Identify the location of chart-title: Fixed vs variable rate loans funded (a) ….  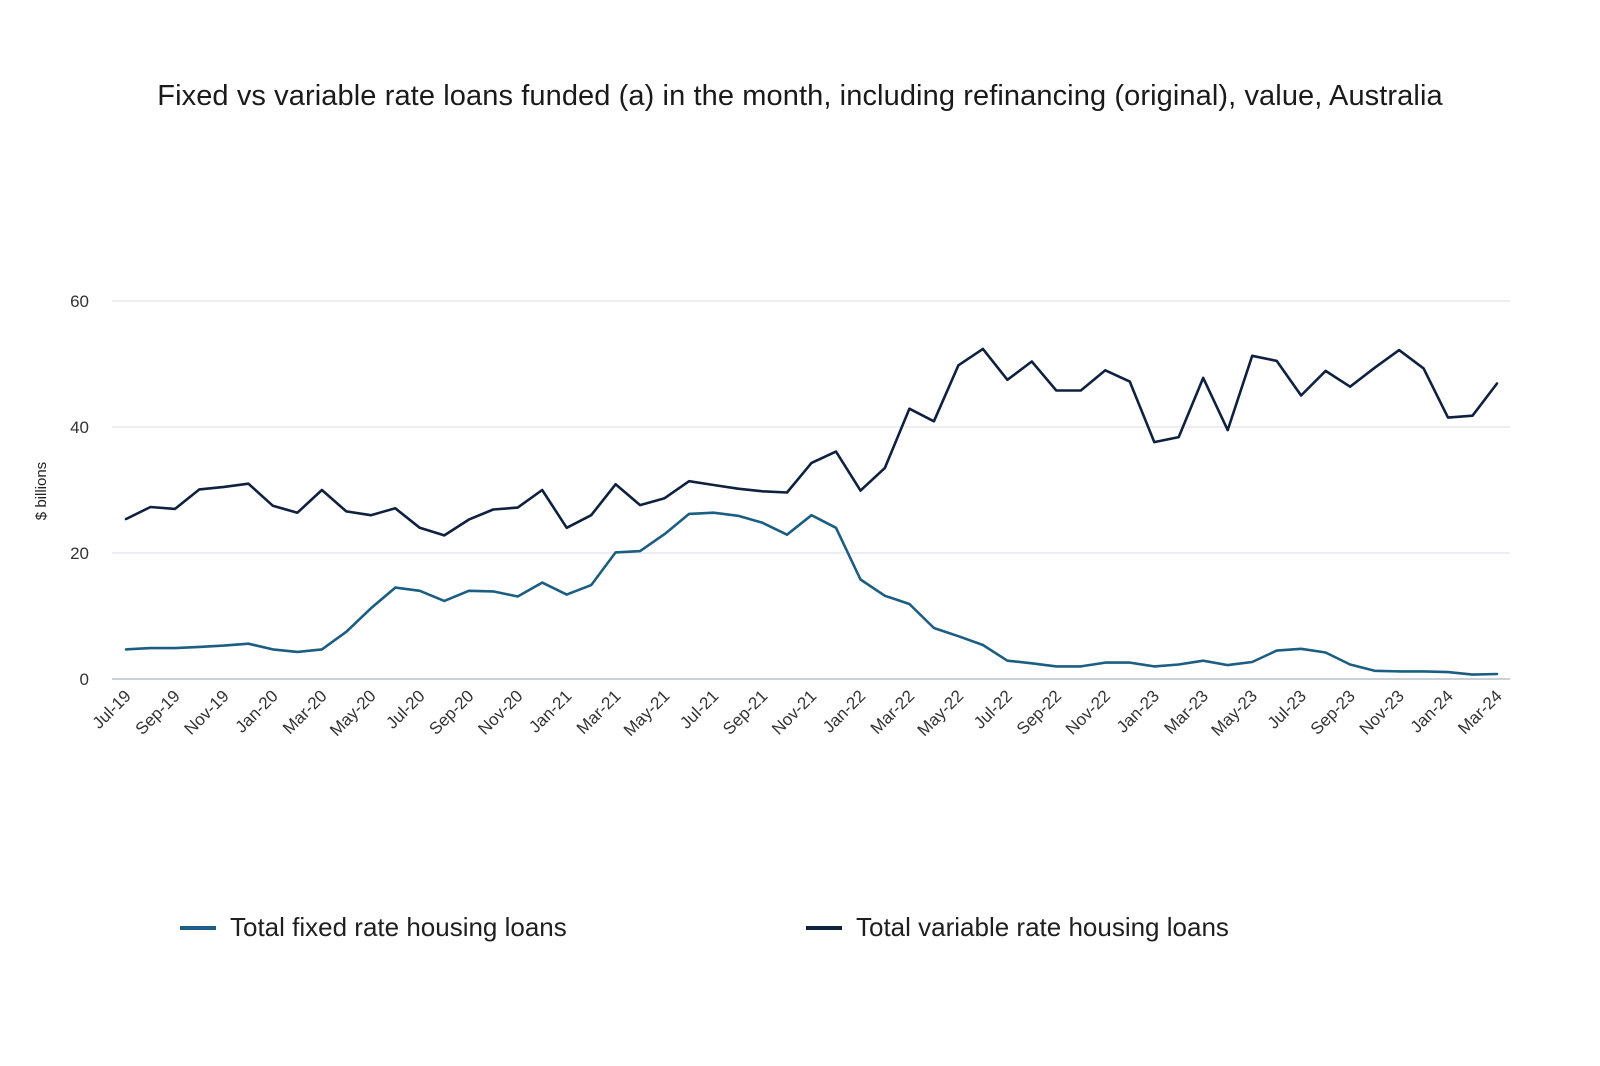
(800, 96).